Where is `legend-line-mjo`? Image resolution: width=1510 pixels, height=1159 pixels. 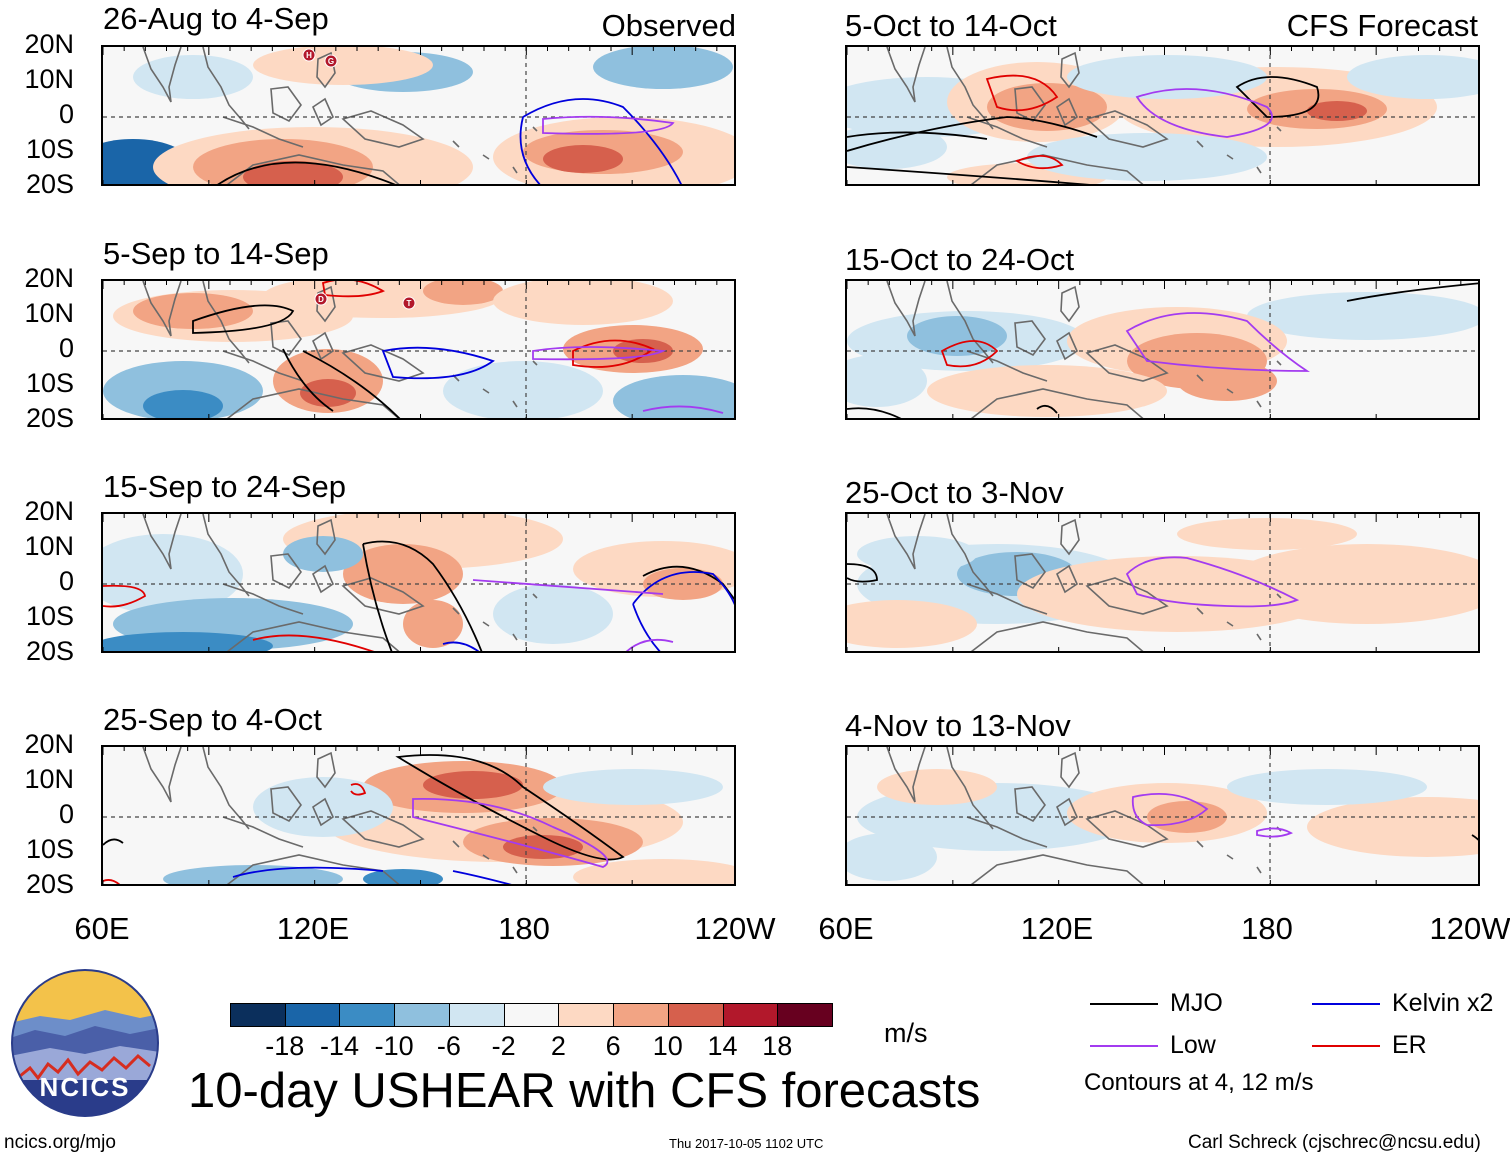 legend-line-mjo is located at coordinates (1124, 1004).